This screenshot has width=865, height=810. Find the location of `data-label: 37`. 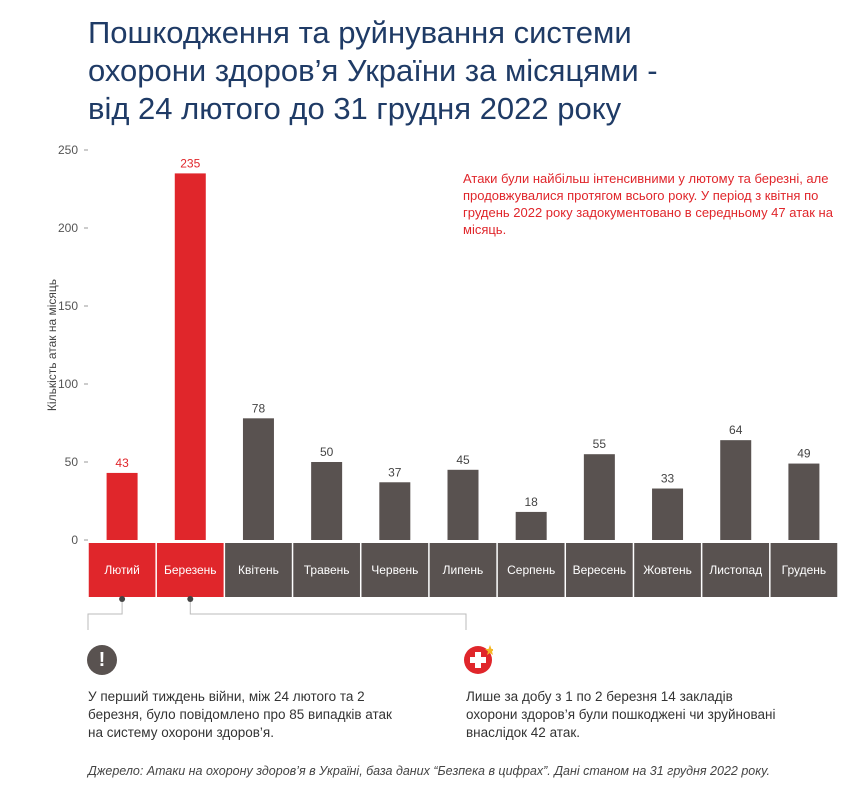

data-label: 37 is located at coordinates (395, 472).